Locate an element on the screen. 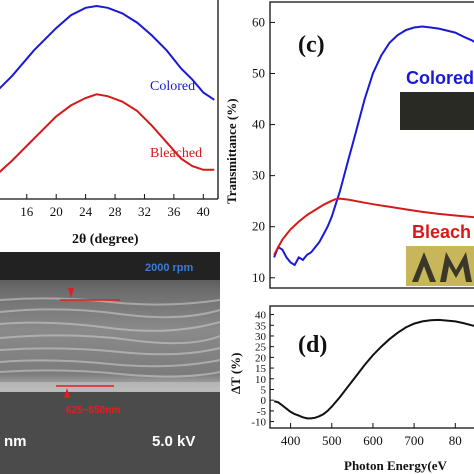 The height and width of the screenshot is (474, 474). panel-d-series-delta-t is located at coordinates (373, 369).